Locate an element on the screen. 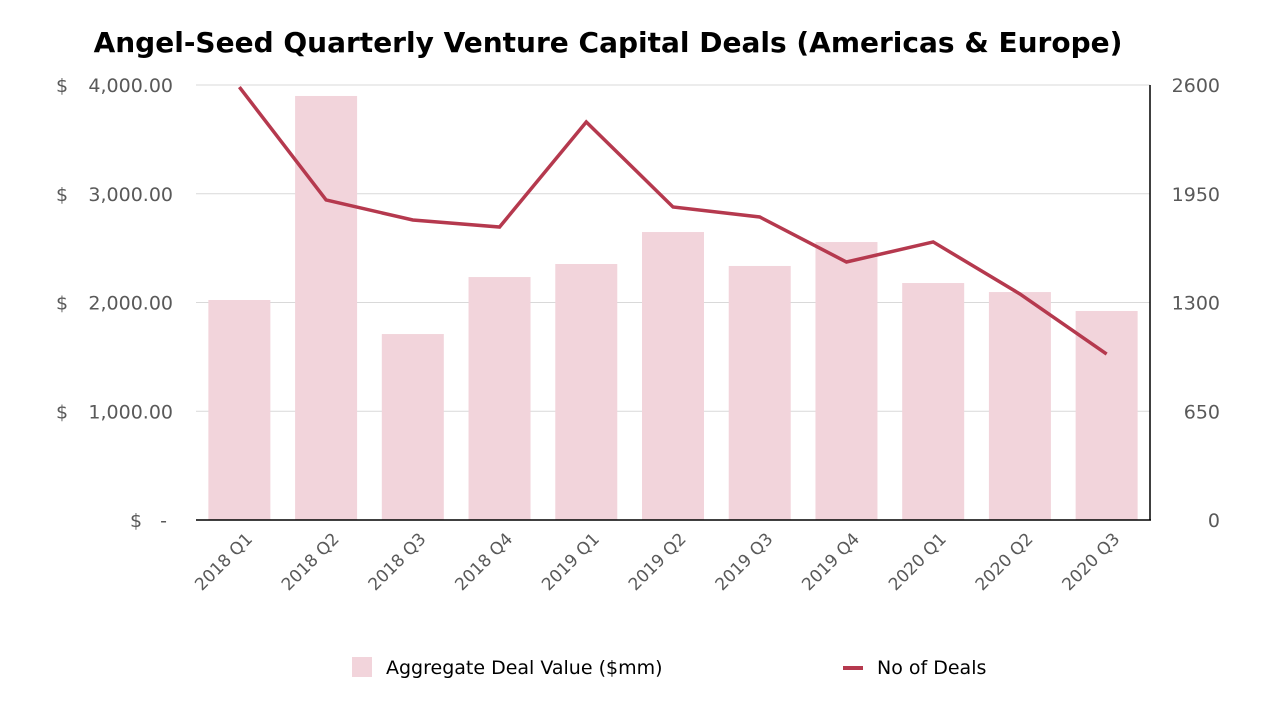 The height and width of the screenshot is (720, 1280). bar-2018-q4 is located at coordinates (499, 398).